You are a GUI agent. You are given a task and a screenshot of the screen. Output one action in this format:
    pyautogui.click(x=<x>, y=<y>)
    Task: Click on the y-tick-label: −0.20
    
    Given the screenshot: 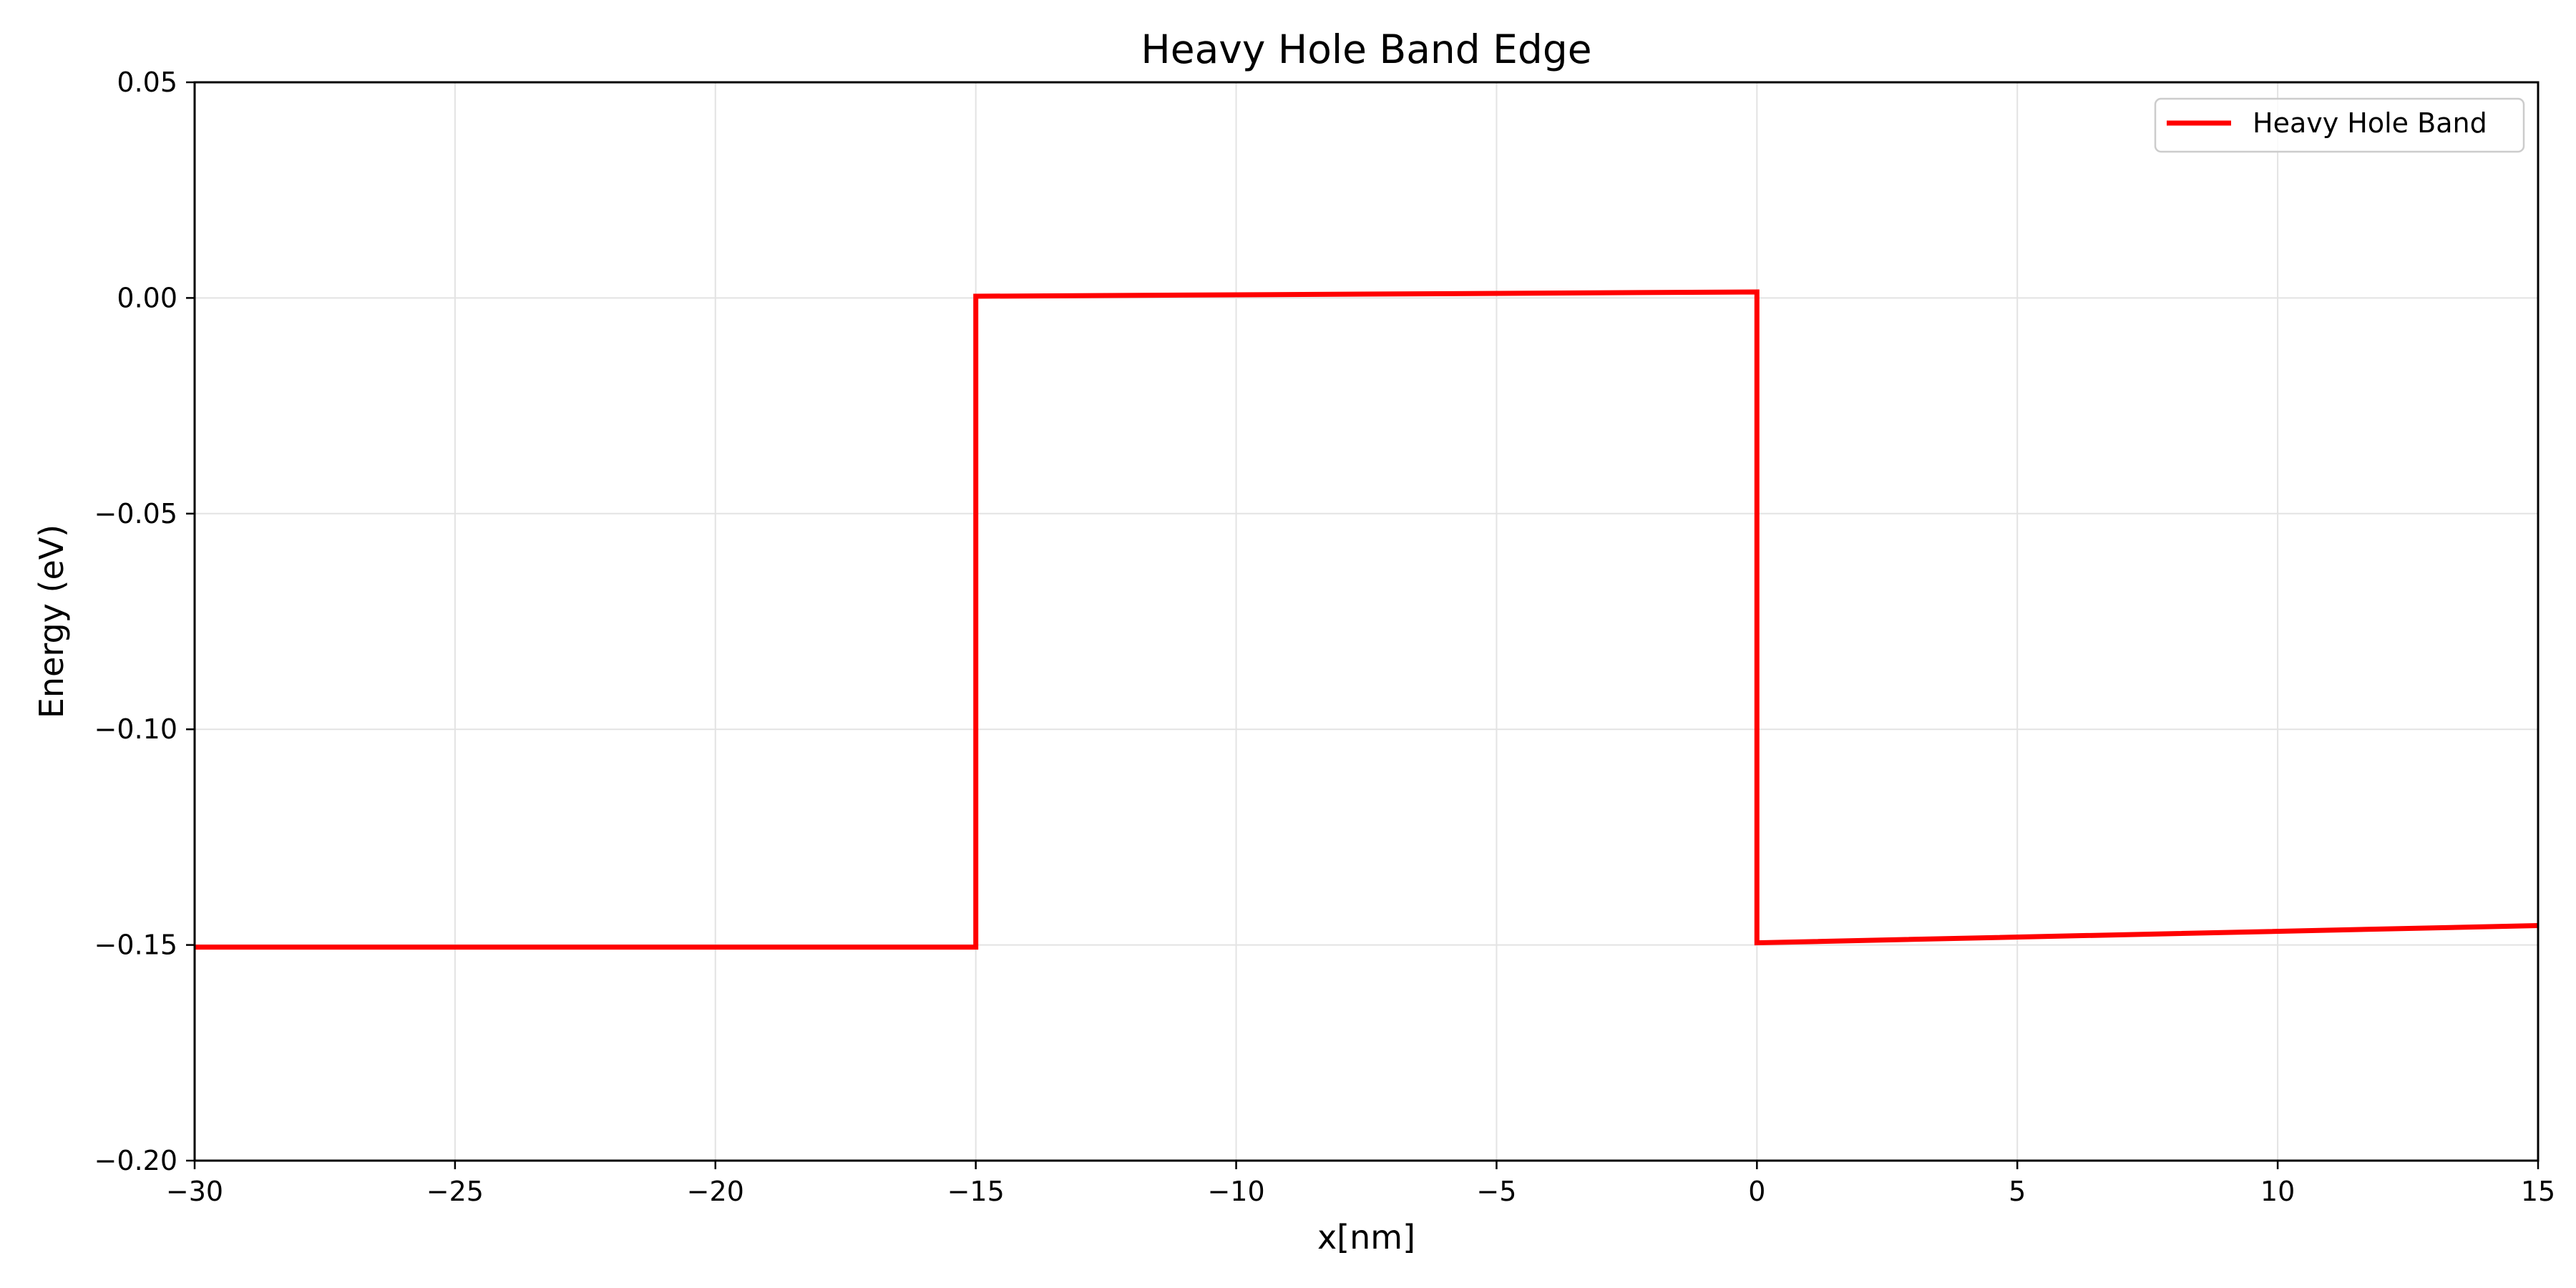 What is the action you would take?
    pyautogui.click(x=135, y=1160)
    